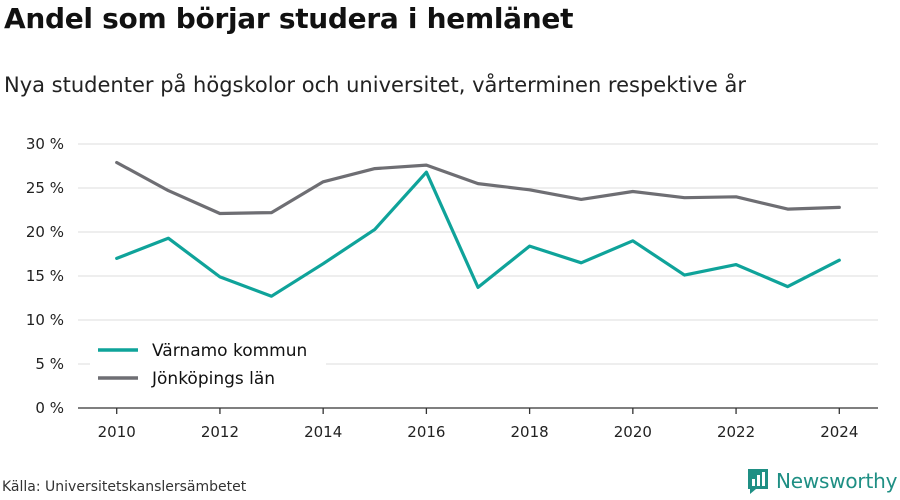 Image resolution: width=900 pixels, height=500 pixels. I want to click on x-tick-label: 2018, so click(530, 432).